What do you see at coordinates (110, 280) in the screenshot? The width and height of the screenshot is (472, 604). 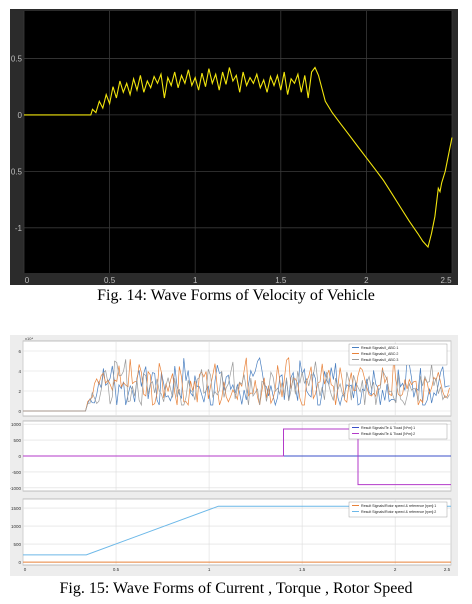 I see `velocity-x-tick-label: 0.5` at bounding box center [110, 280].